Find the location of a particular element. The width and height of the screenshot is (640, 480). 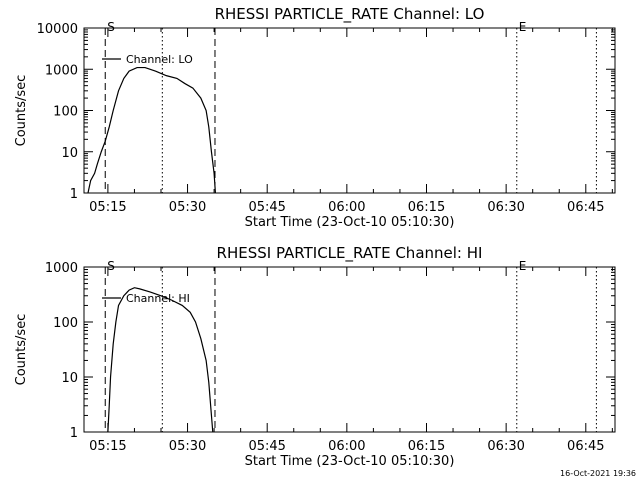

legend-label: Channel: HI is located at coordinates (158, 298).